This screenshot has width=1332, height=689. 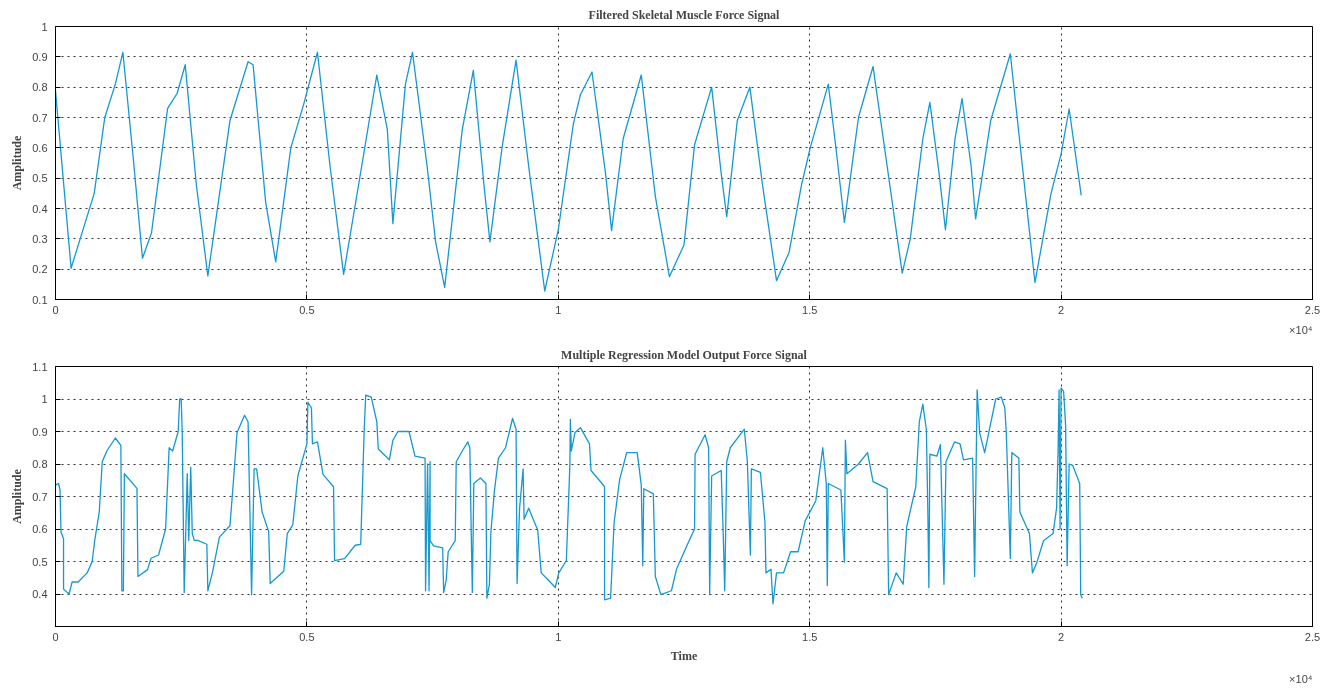 What do you see at coordinates (40, 366) in the screenshot?
I see `y-tick-label: 1.1` at bounding box center [40, 366].